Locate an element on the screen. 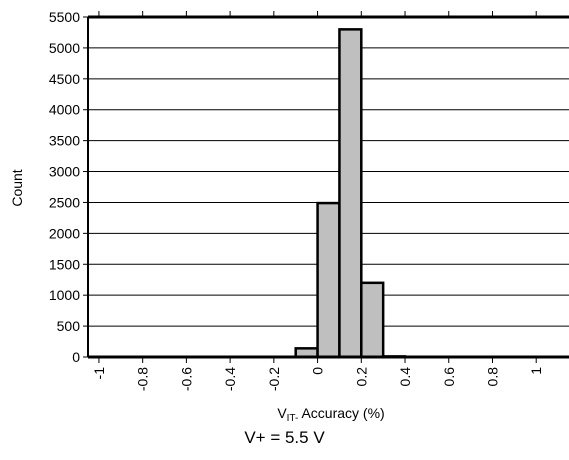 This screenshot has width=569, height=460. y-tick-label: 2500 is located at coordinates (64, 202).